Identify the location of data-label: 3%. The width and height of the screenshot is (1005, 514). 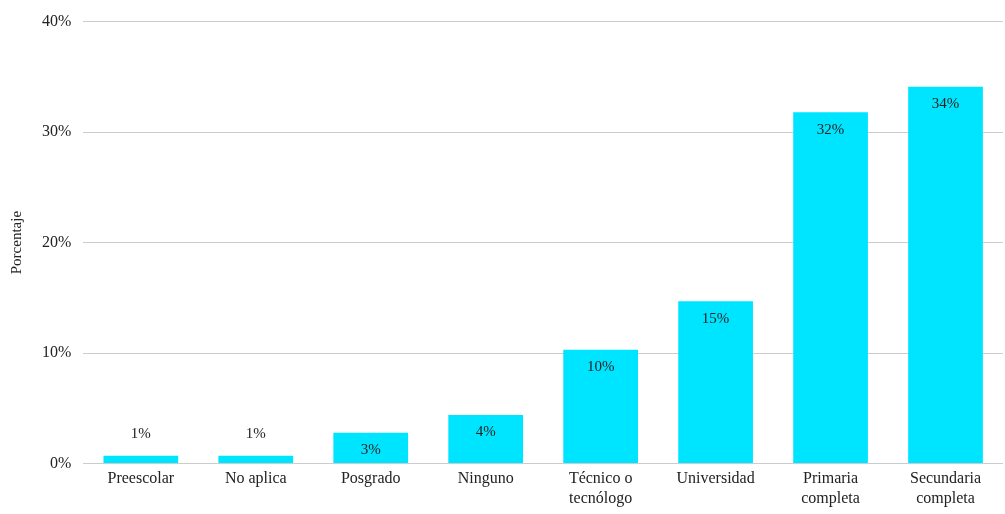
(370, 449).